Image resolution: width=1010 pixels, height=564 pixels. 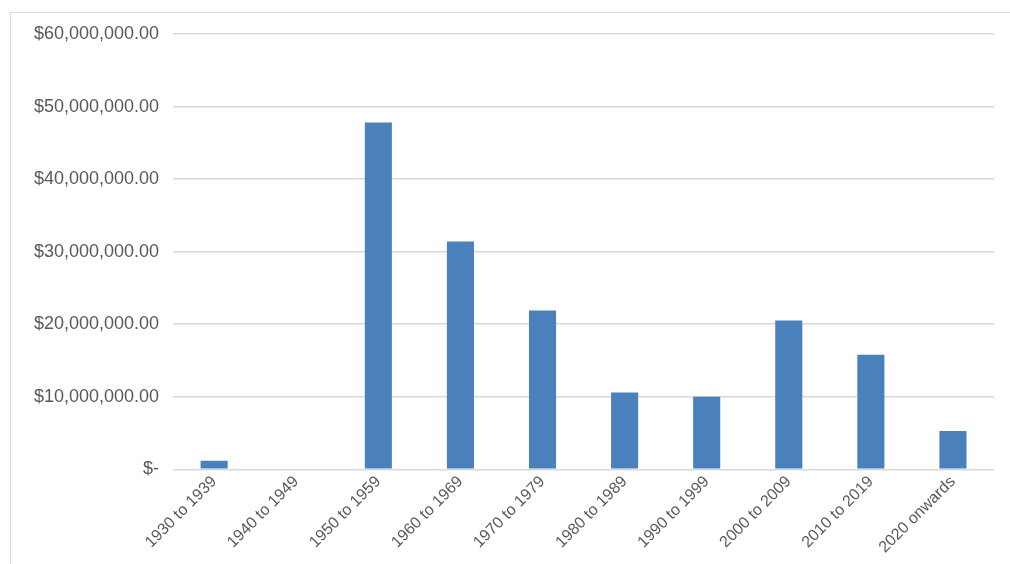 I want to click on y-tick-label: $30,000,000.00, so click(x=97, y=250).